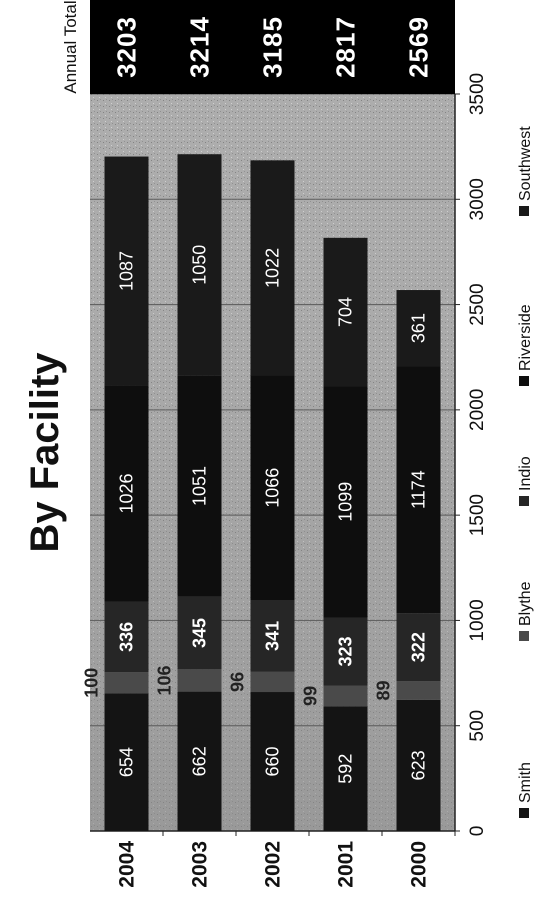  I want to click on data-label: 654, so click(127, 762).